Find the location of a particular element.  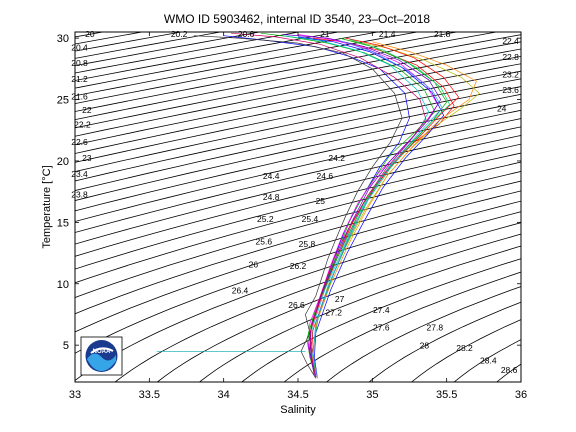

y-tick-label: 30 is located at coordinates (63, 39).